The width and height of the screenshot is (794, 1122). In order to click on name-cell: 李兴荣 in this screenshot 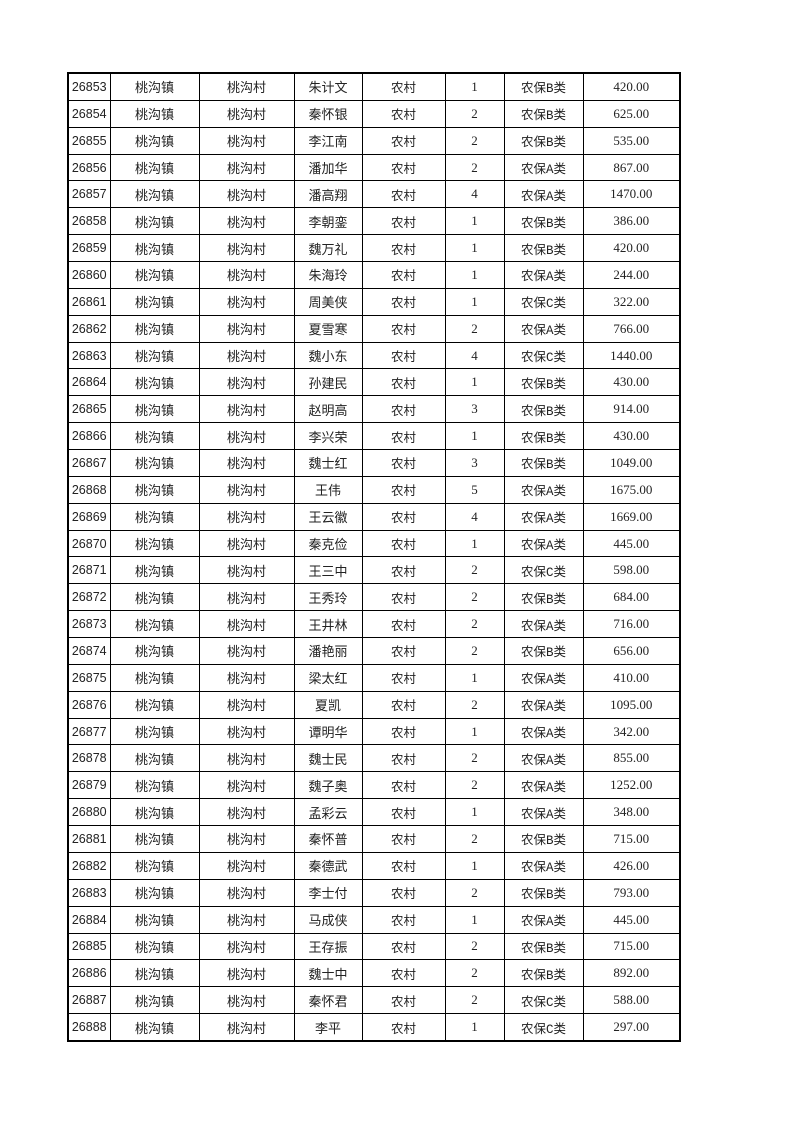, I will do `click(328, 436)`.